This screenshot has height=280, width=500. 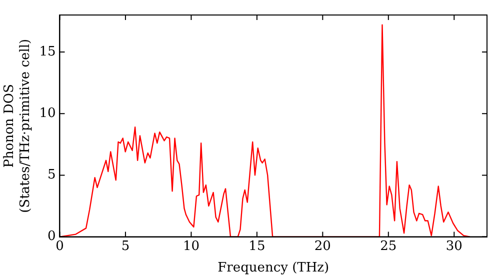 I want to click on y-tick-label: 0, so click(x=51, y=236).